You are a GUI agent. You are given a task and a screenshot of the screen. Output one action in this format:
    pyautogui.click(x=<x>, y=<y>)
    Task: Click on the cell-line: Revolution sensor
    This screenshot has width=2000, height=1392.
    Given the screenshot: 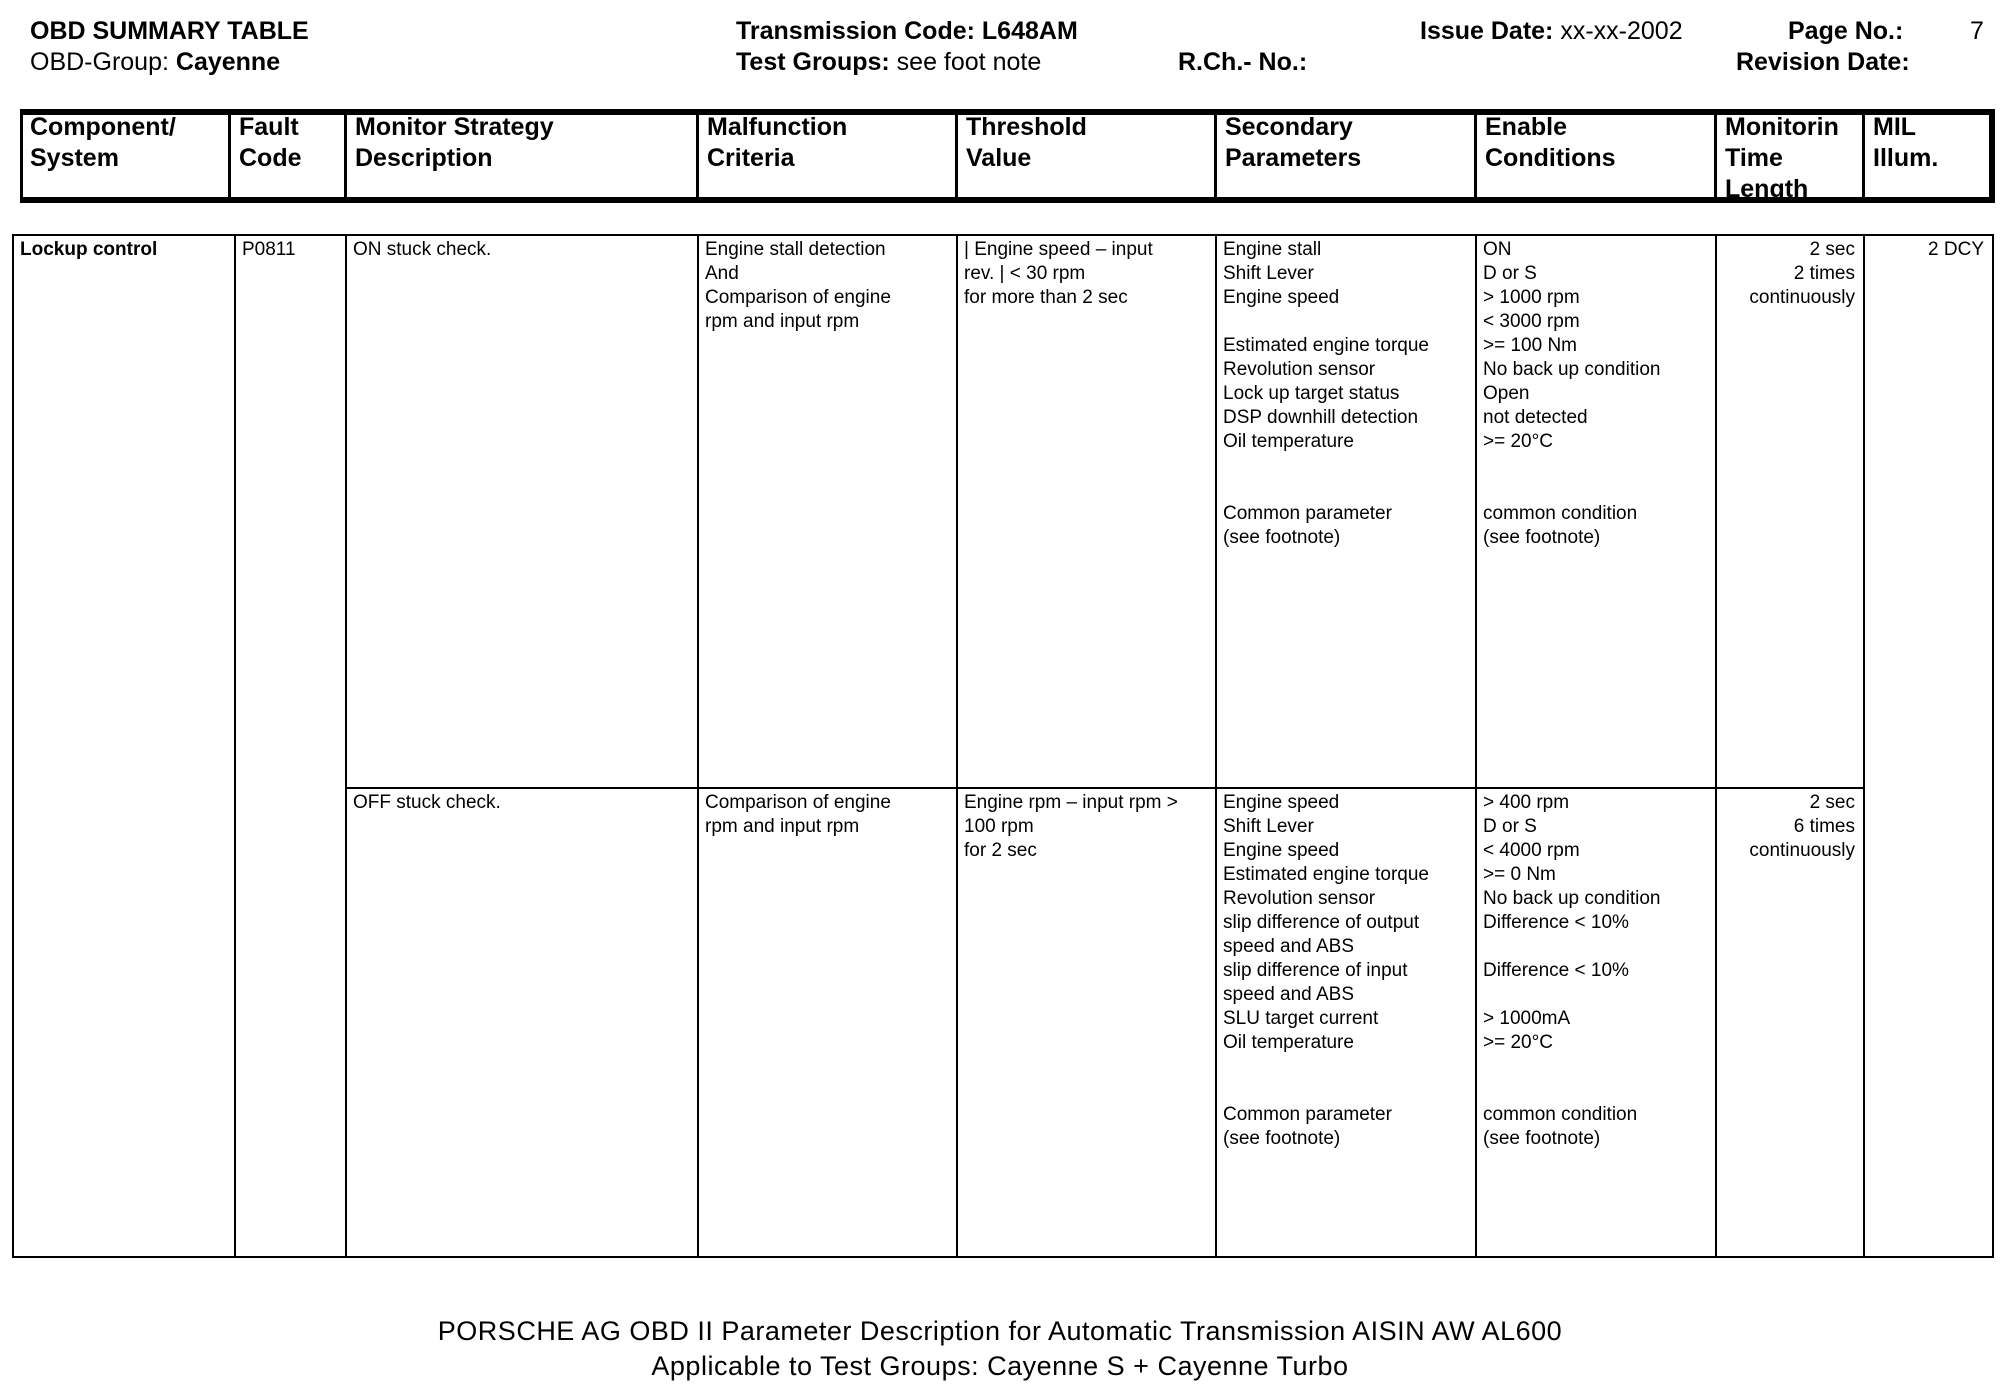 What is the action you would take?
    pyautogui.click(x=1299, y=369)
    